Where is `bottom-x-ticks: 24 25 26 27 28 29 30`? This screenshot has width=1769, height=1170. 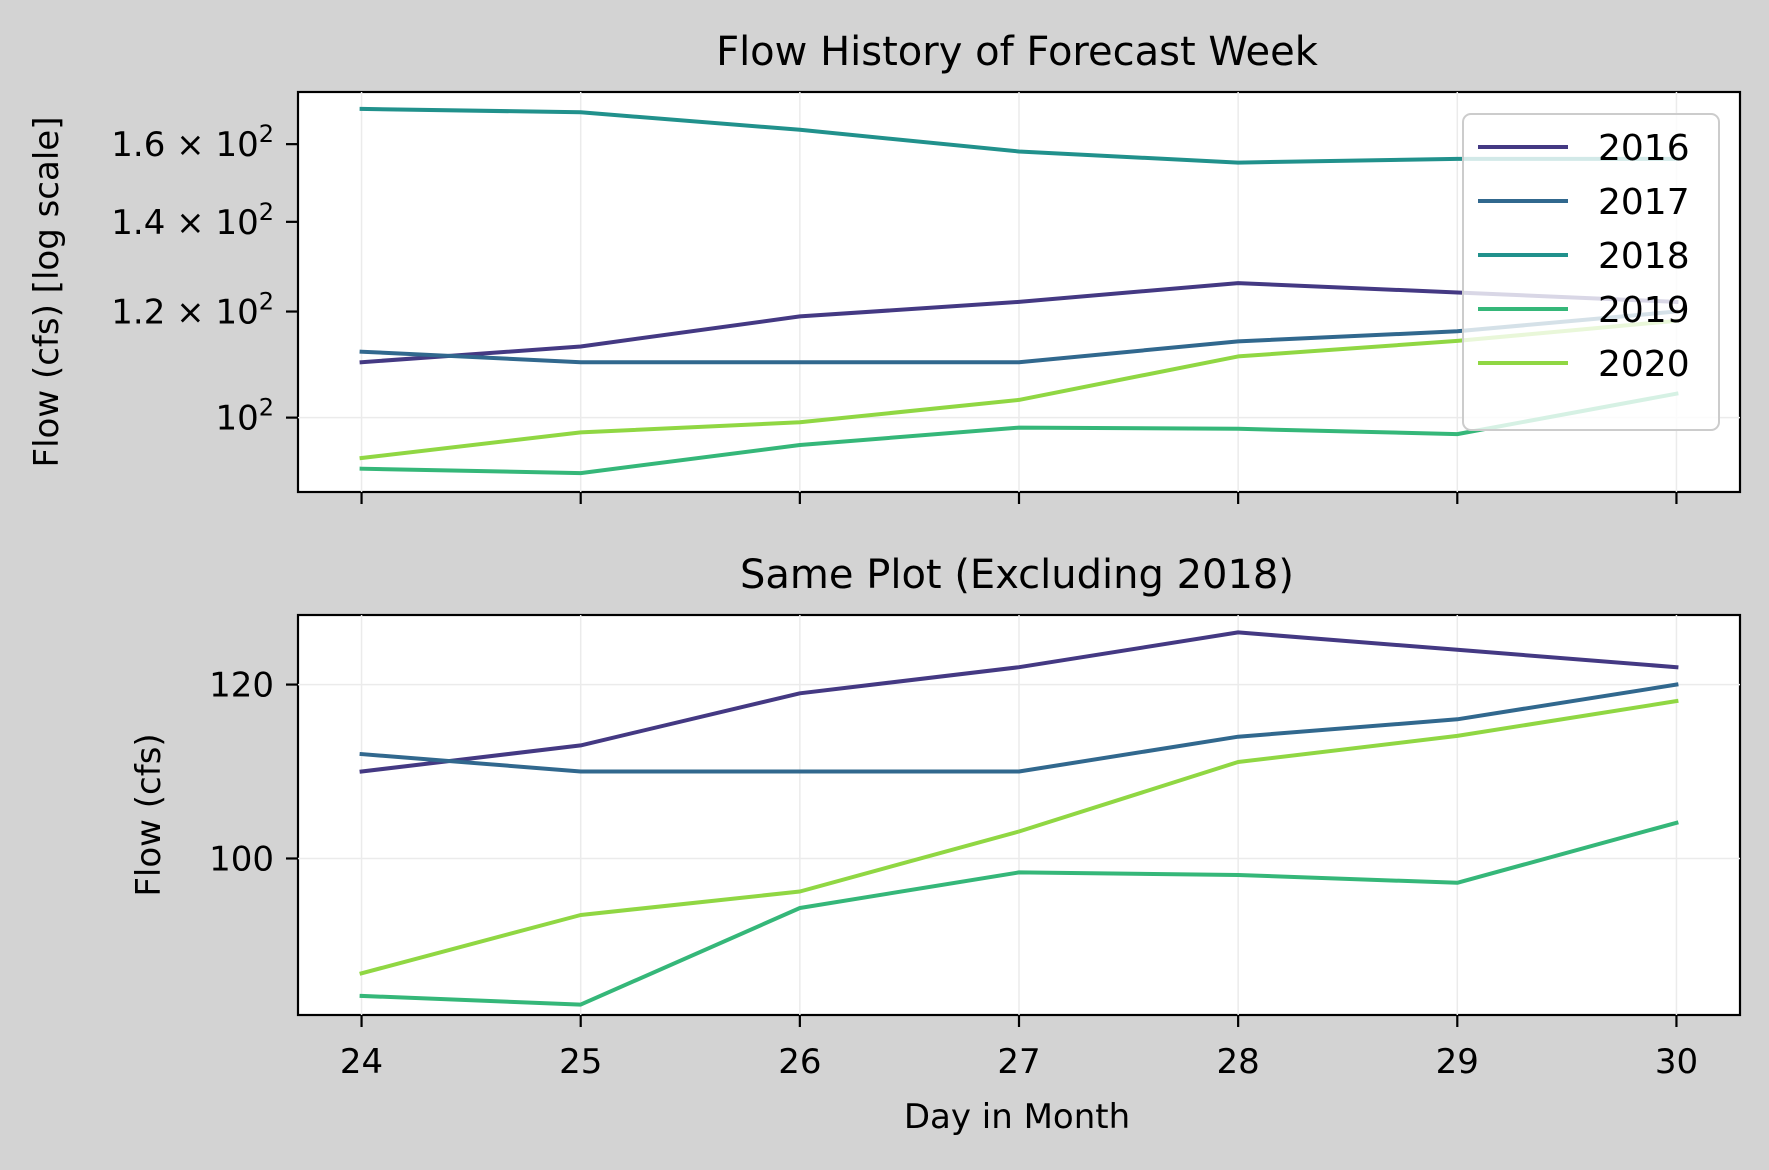
bottom-x-ticks: 24 25 26 27 28 29 30 is located at coordinates (1019, 1048).